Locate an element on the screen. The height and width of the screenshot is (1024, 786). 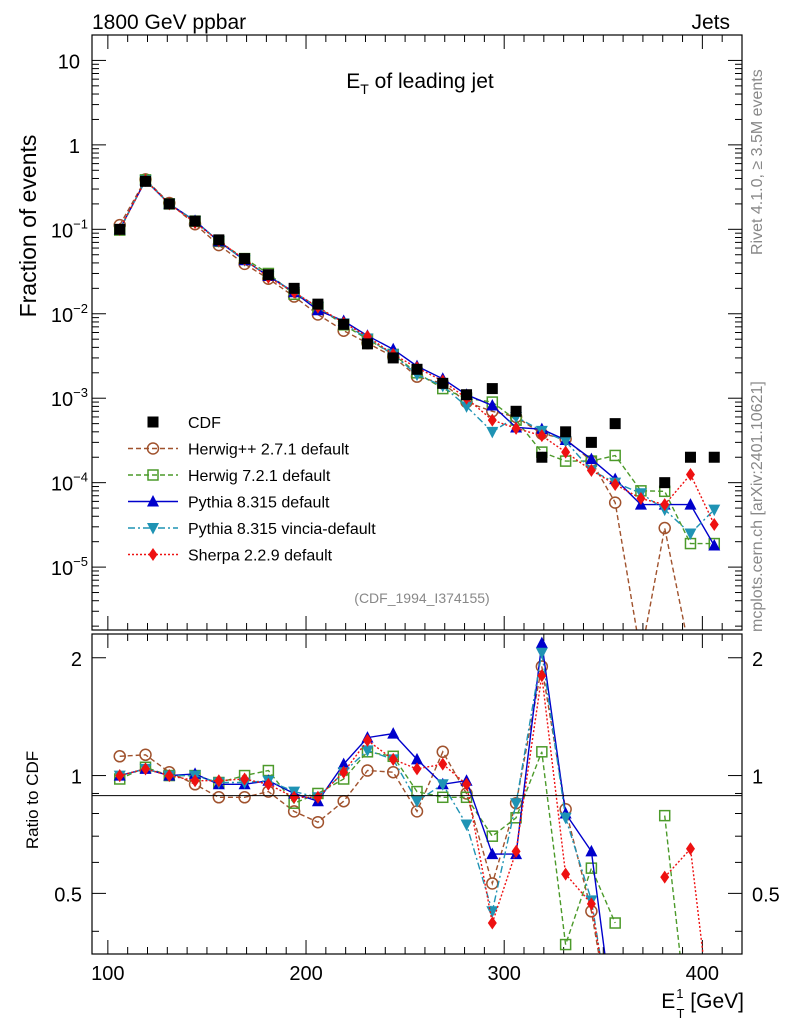
ratio-xtick-label: 200 is located at coordinates (305, 974).